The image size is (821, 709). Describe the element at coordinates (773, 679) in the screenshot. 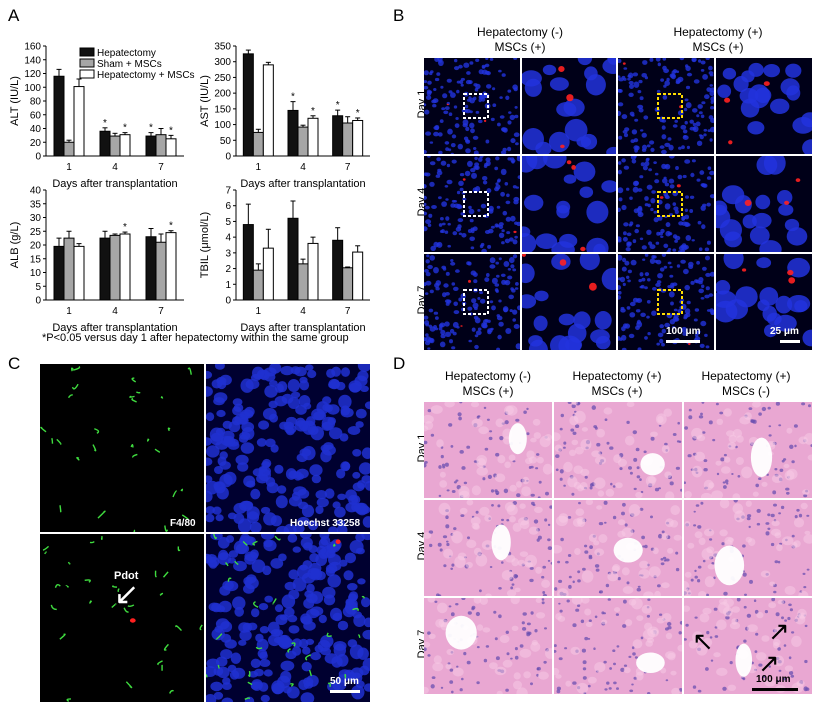

I see `d-scale-label: 100 μm` at that location.